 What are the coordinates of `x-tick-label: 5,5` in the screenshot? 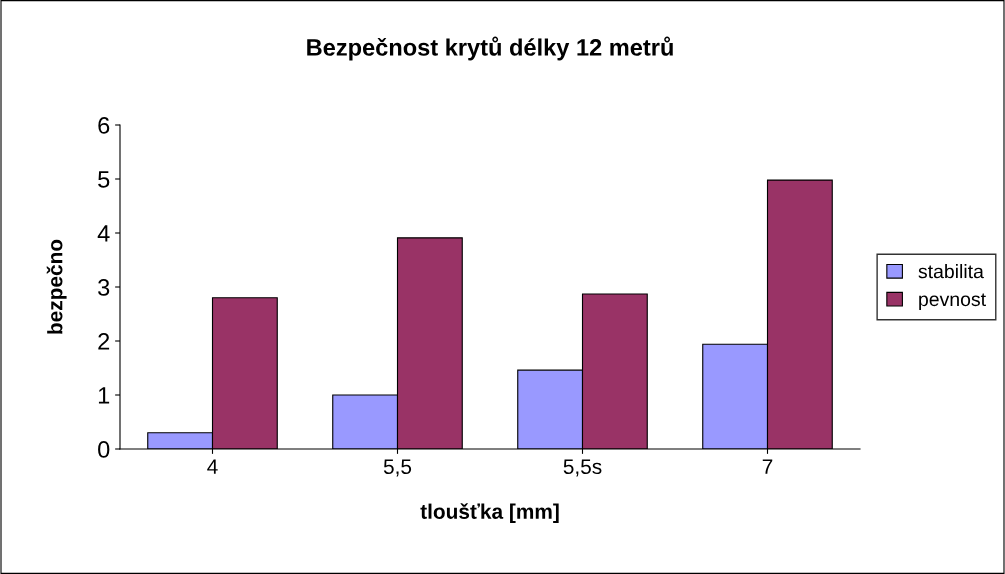 It's located at (397, 468).